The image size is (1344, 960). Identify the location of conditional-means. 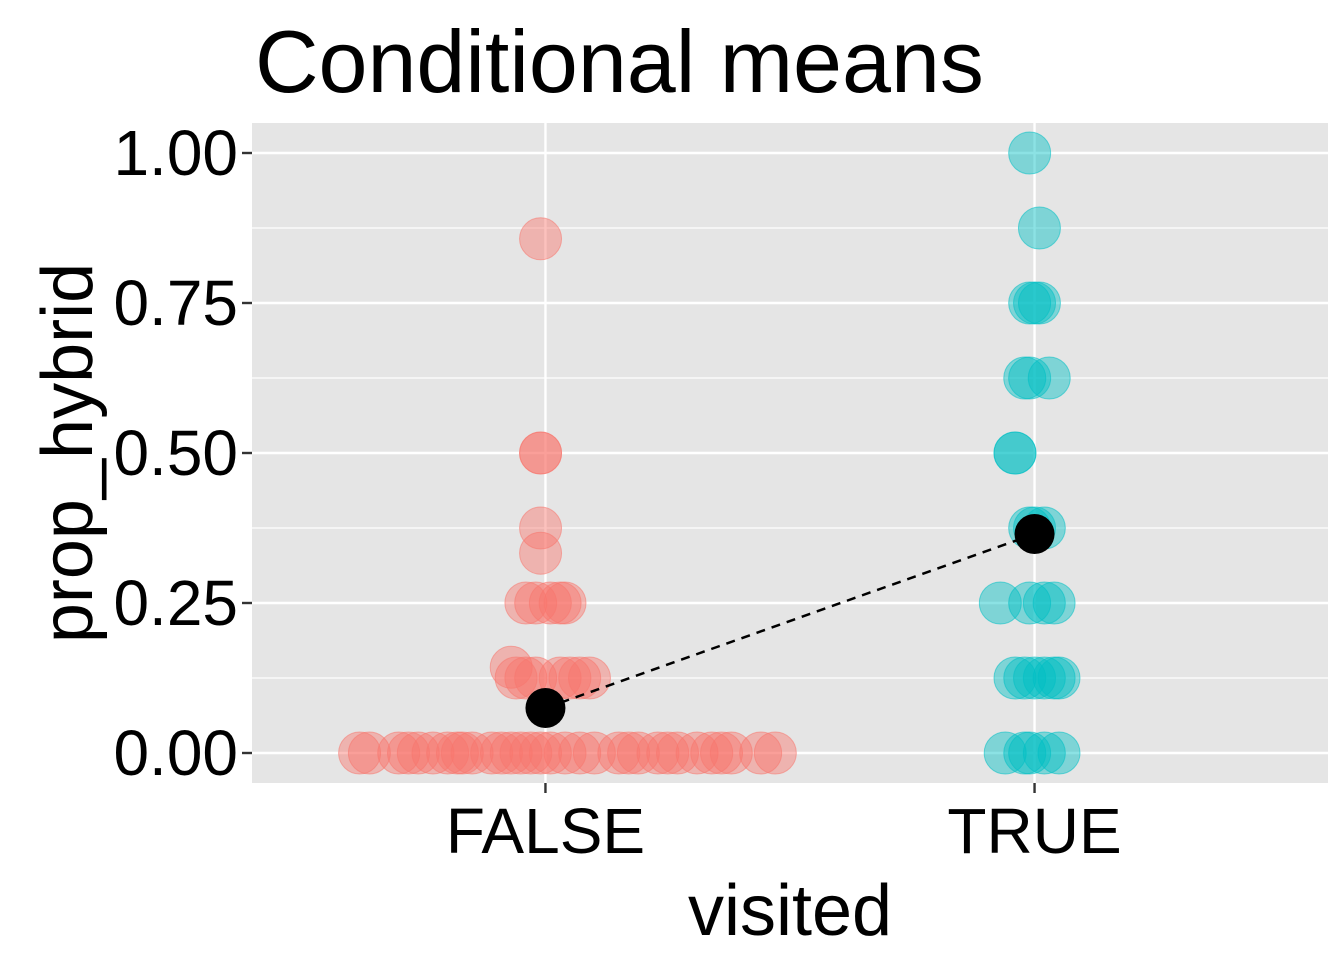
(790, 621).